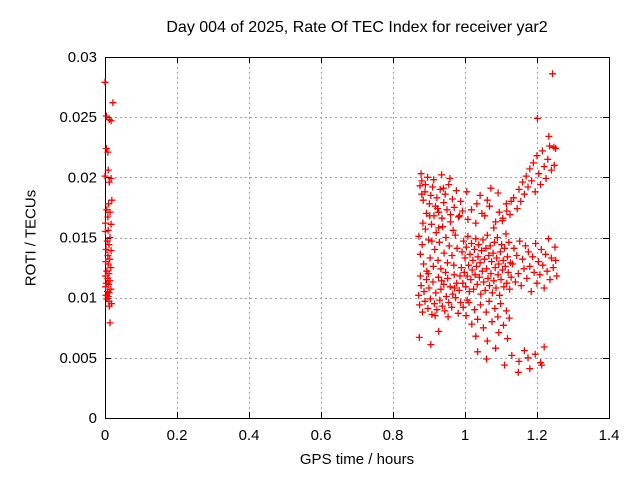 This screenshot has height=480, width=640. Describe the element at coordinates (82, 298) in the screenshot. I see `y-tick-label: 0.01` at that location.